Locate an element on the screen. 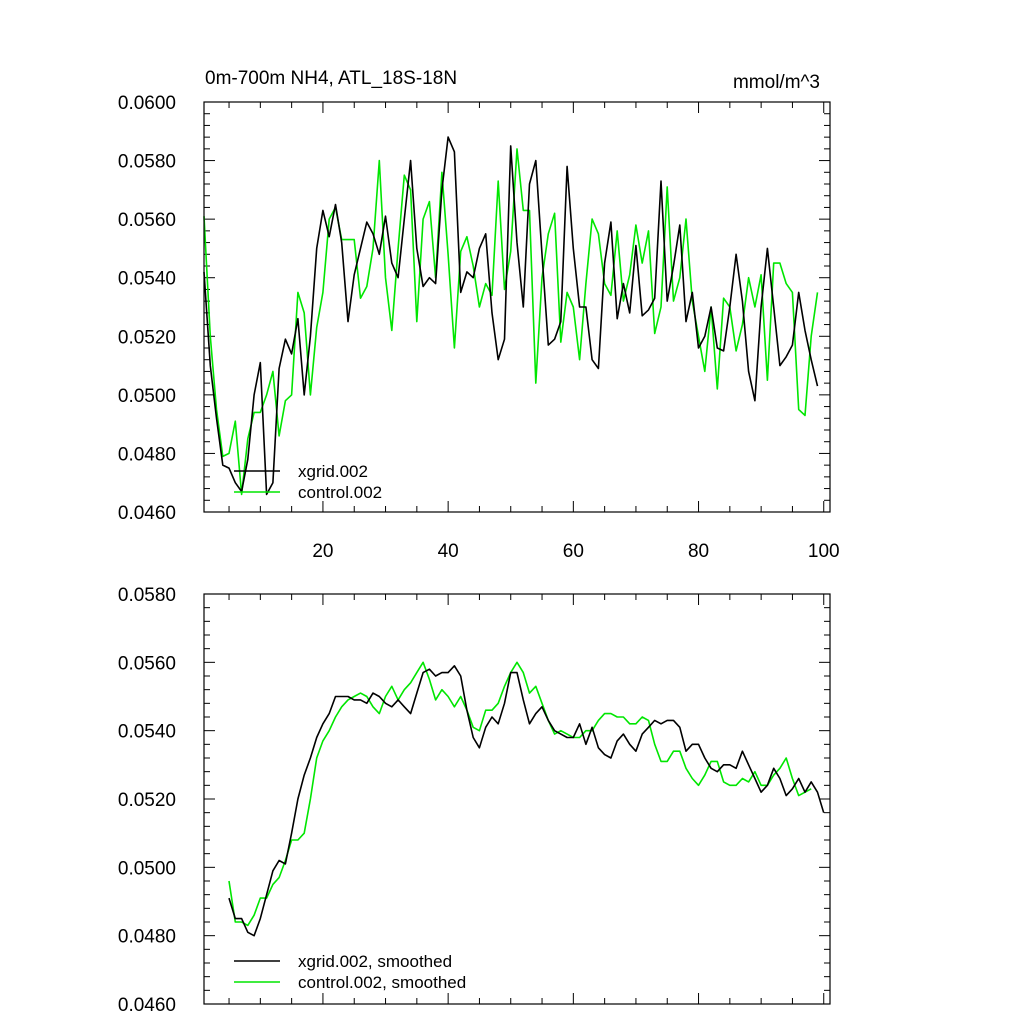 Image resolution: width=1024 pixels, height=1024 pixels. y-tick-label: 0.0600 is located at coordinates (147, 103).